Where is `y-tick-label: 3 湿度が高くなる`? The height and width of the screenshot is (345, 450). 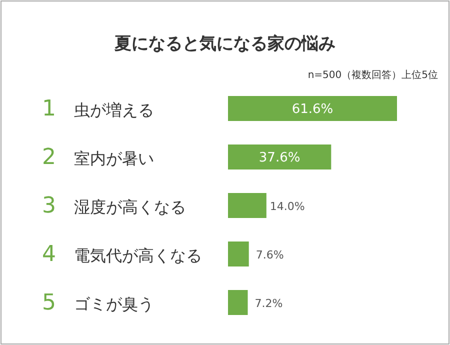
y-tick-label: 3 湿度が高くなる is located at coordinates (114, 206).